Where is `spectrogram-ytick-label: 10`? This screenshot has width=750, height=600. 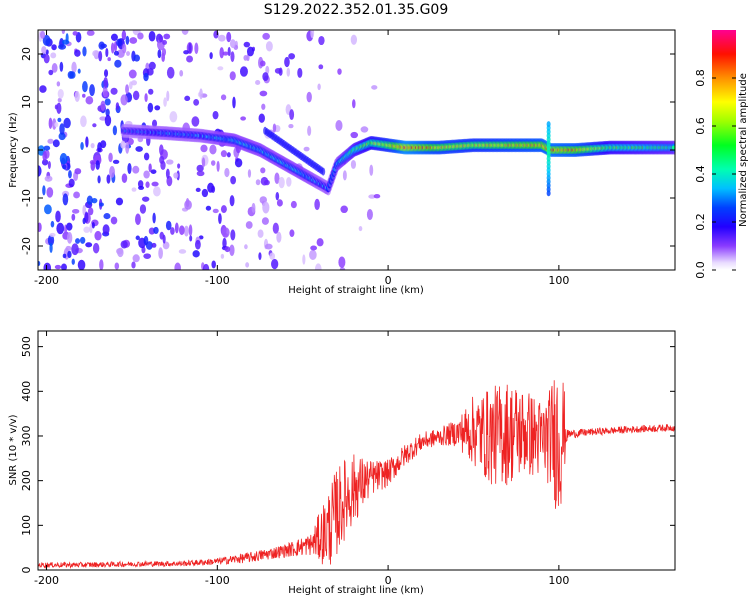 spectrogram-ytick-label: 10 is located at coordinates (26, 102).